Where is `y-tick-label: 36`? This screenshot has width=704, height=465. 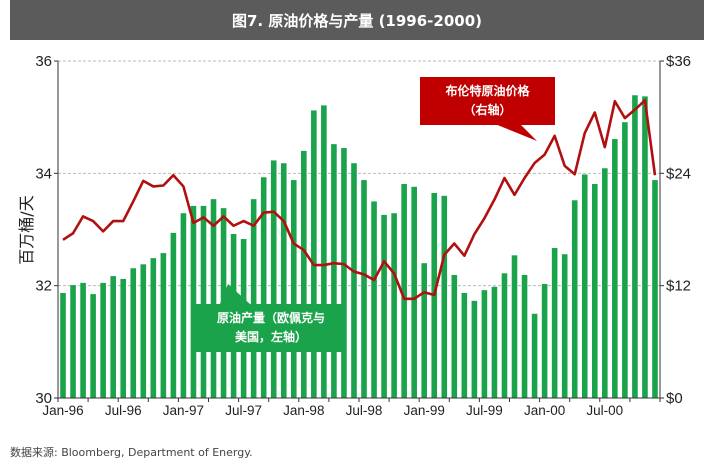
y-tick-label: 36 is located at coordinates (43, 61).